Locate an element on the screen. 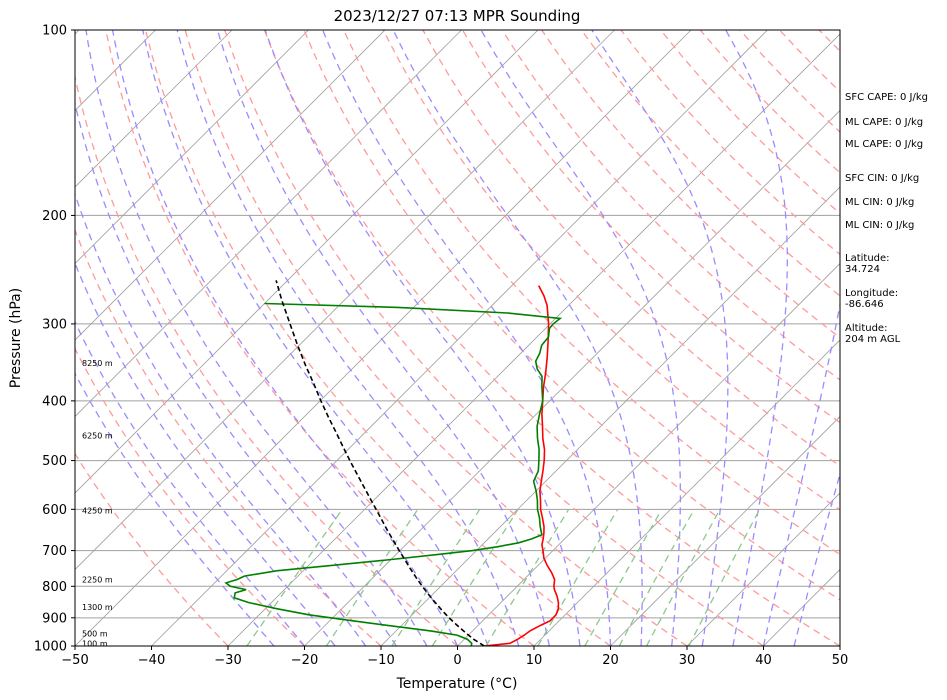 This screenshot has height=700, width=947. temperature-profile-line is located at coordinates (522, 465).